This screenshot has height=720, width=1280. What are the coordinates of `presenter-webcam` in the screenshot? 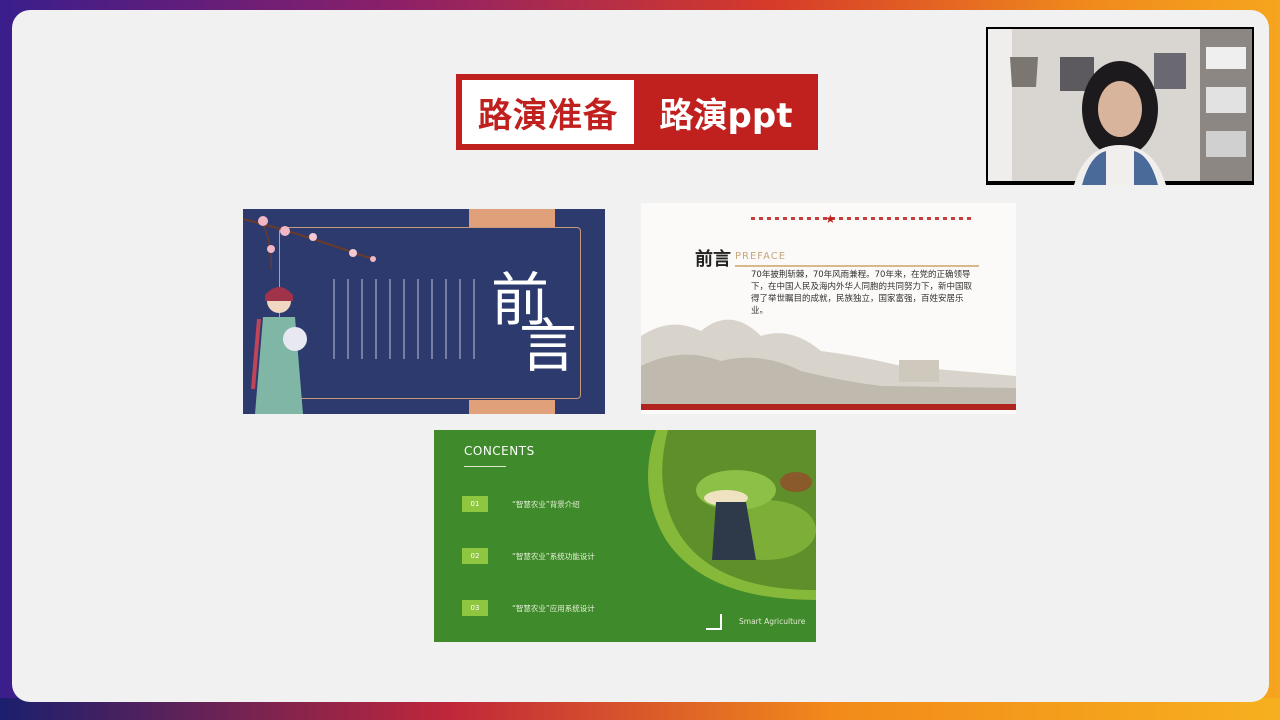 It's located at (1120, 106).